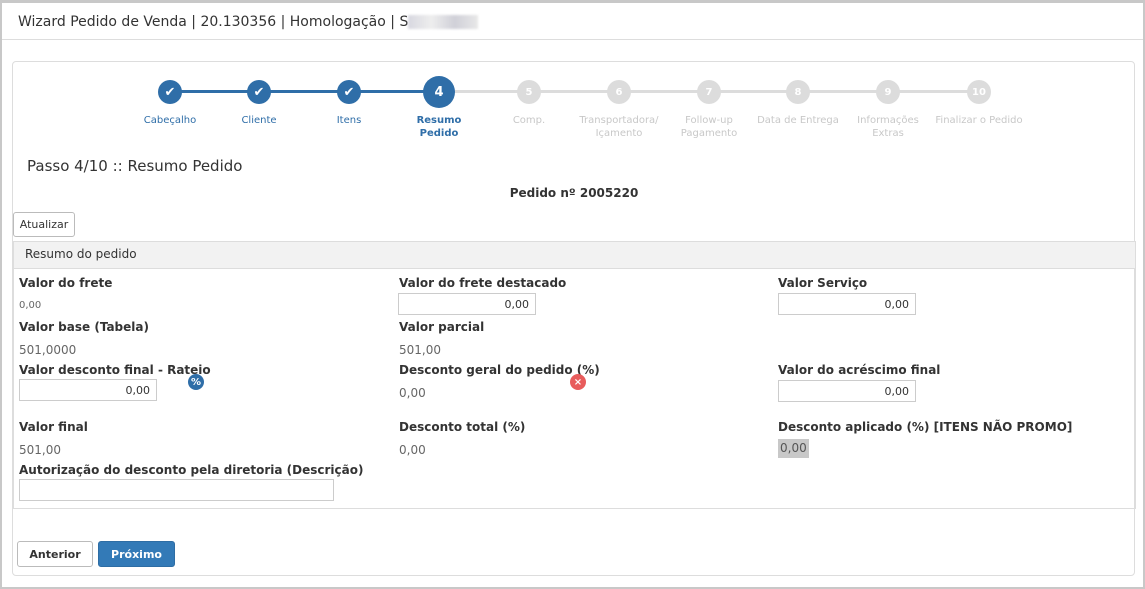  I want to click on percent-icon: %, so click(196, 382).